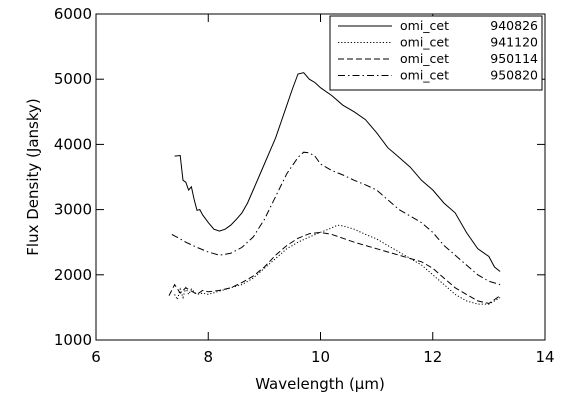 The image size is (570, 408). What do you see at coordinates (544, 357) in the screenshot?
I see `x-tick-label: 14` at bounding box center [544, 357].